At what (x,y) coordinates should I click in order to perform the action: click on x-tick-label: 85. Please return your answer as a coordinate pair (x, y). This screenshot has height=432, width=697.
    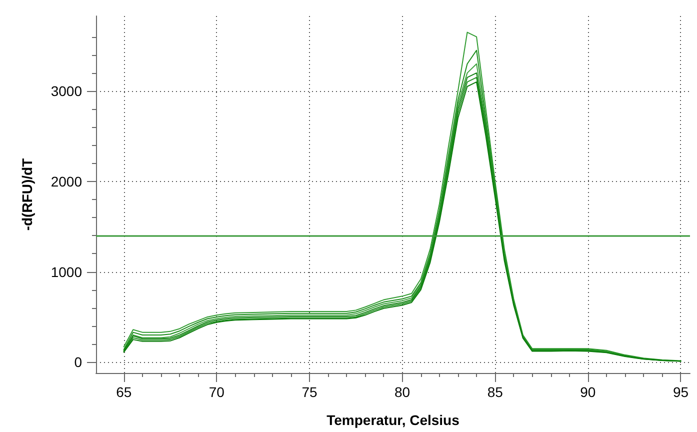
    Looking at the image, I should click on (495, 392).